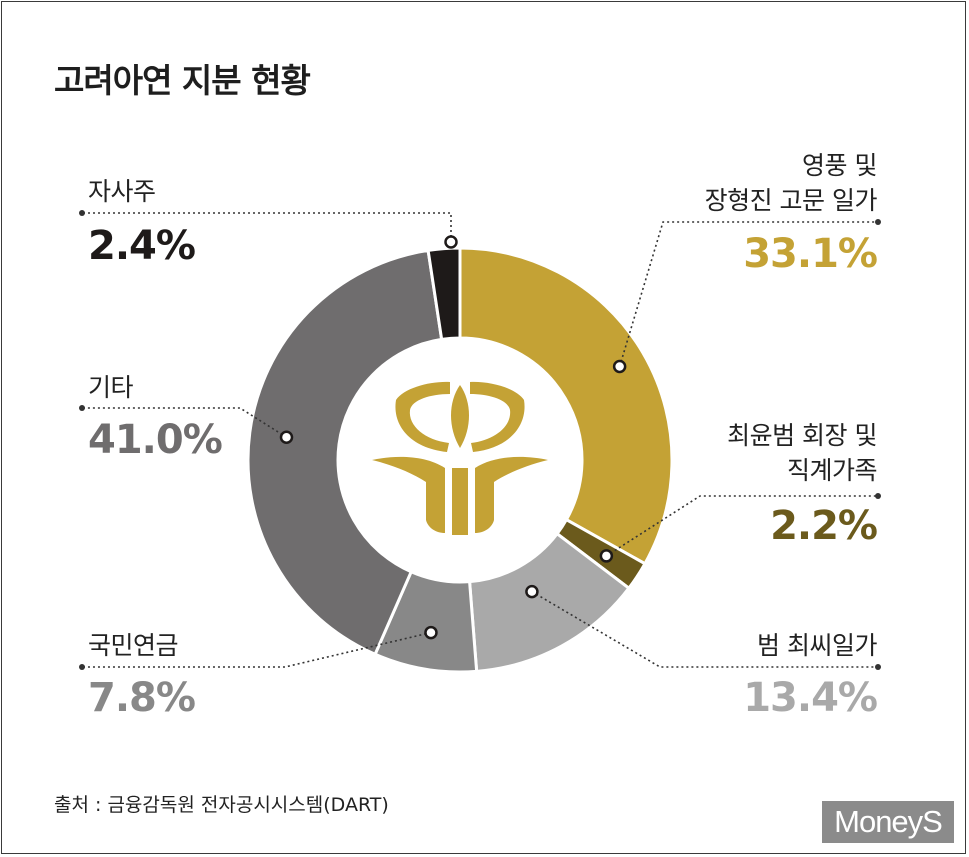 The image size is (969, 857). Describe the element at coordinates (810, 698) in the screenshot. I see `pct-choi-family: 13.4%` at that location.